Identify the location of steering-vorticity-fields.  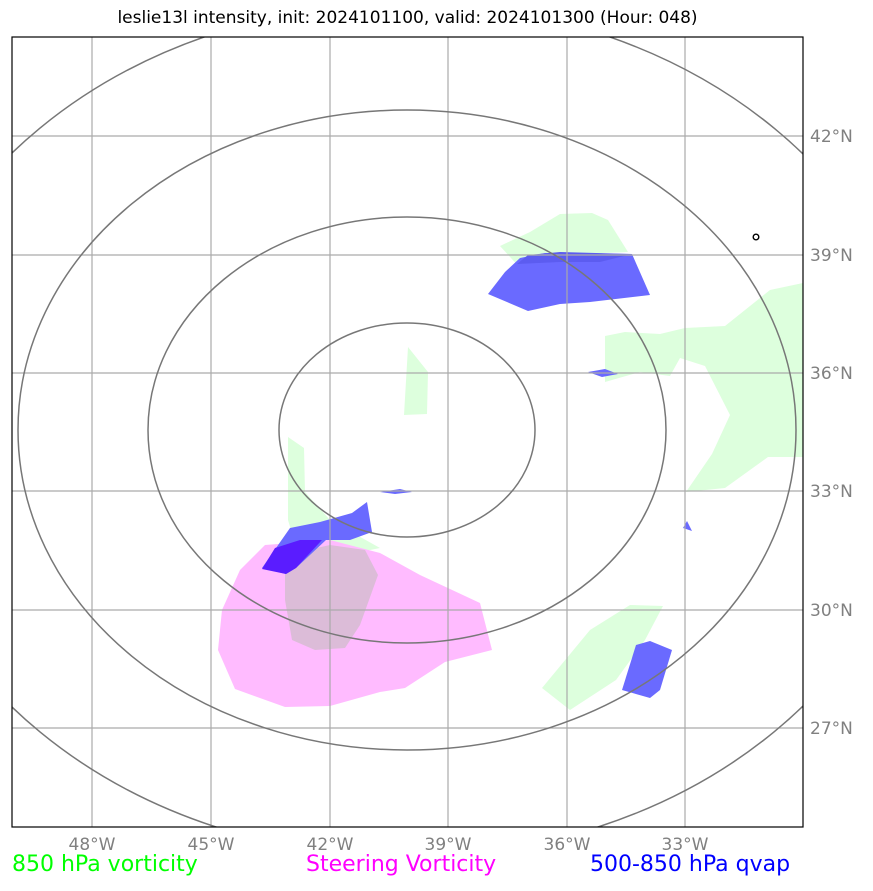
(355, 623).